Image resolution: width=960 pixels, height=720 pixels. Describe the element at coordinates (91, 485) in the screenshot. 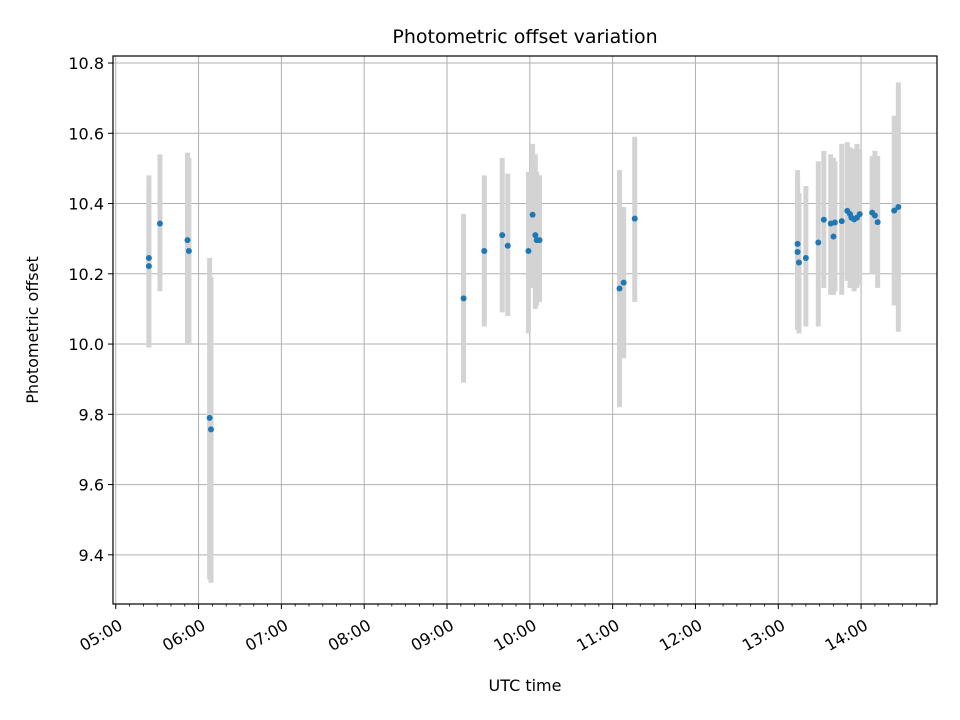

I see `y-tick-label: 9.6` at that location.